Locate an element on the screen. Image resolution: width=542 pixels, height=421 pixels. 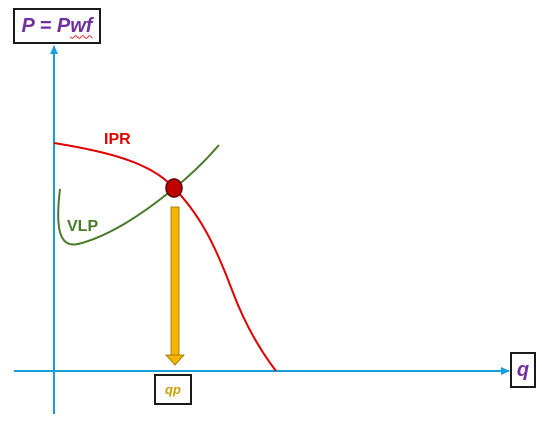
y-axis-label-suffix: wf is located at coordinates (81, 25).